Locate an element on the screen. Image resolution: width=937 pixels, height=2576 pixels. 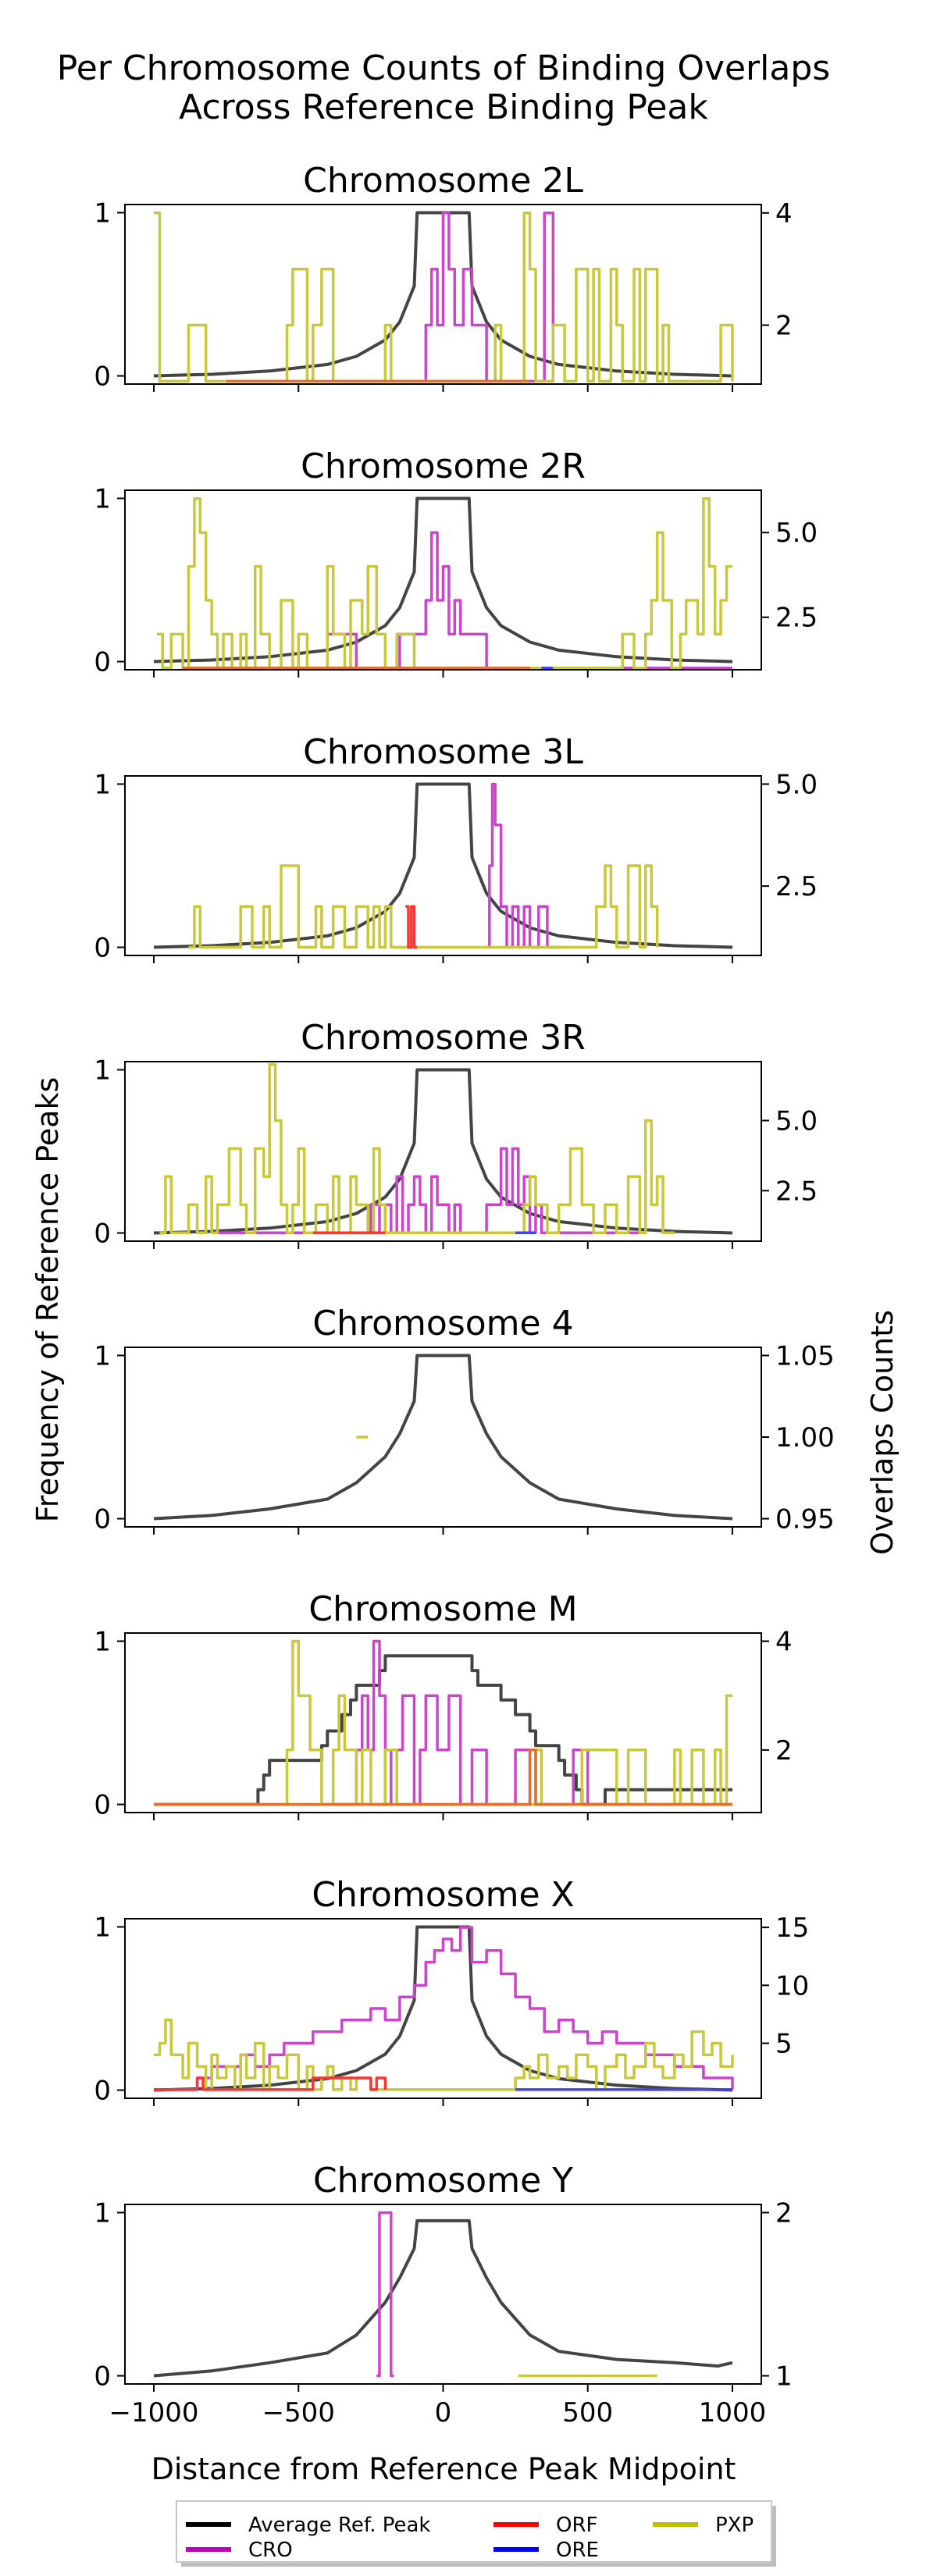
panel-chromosome-2l: Chromosome 2L 0 1 2 4 is located at coordinates (443, 277).